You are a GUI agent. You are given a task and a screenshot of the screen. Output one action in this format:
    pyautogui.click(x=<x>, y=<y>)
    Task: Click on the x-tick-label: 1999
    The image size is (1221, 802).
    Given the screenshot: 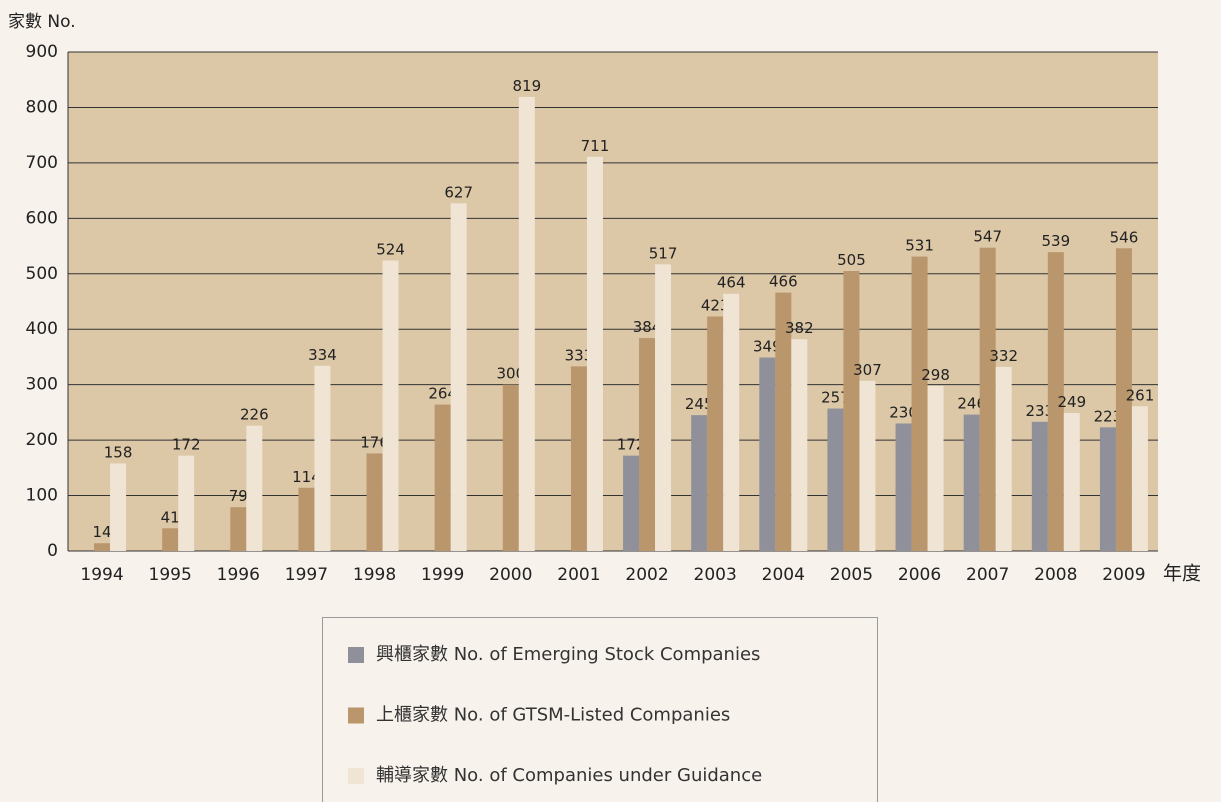 What is the action you would take?
    pyautogui.click(x=442, y=575)
    